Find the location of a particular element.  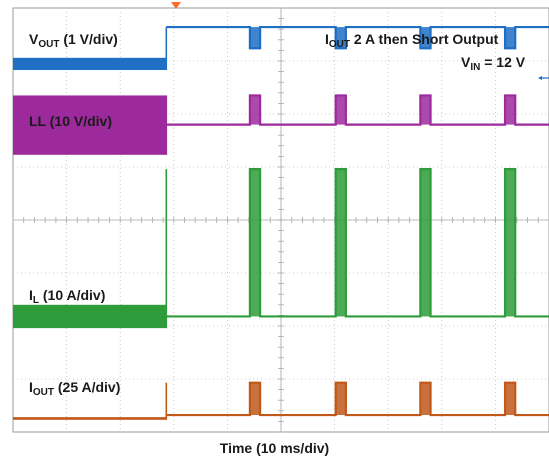

vin-annotation: VIN = 12 V is located at coordinates (493, 63).